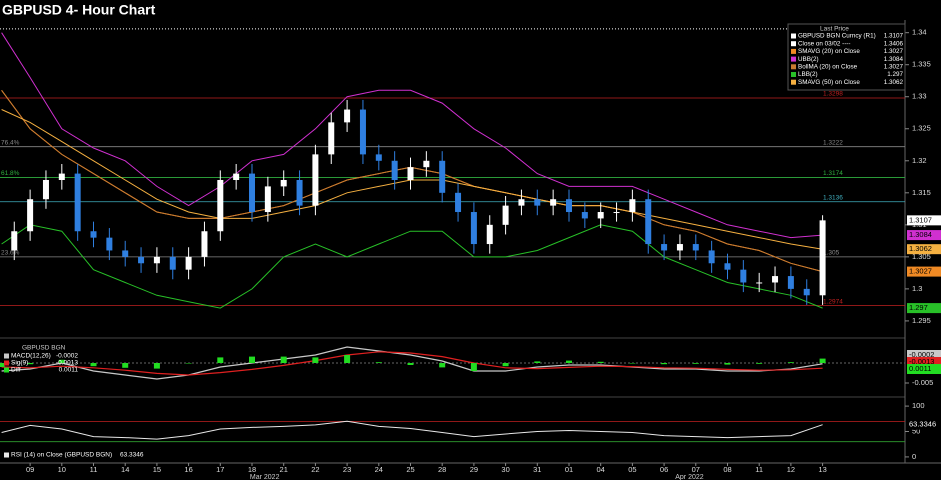 This screenshot has height=480, width=941. Describe the element at coordinates (69, 370) in the screenshot. I see `legend-value: 0.0011` at that location.